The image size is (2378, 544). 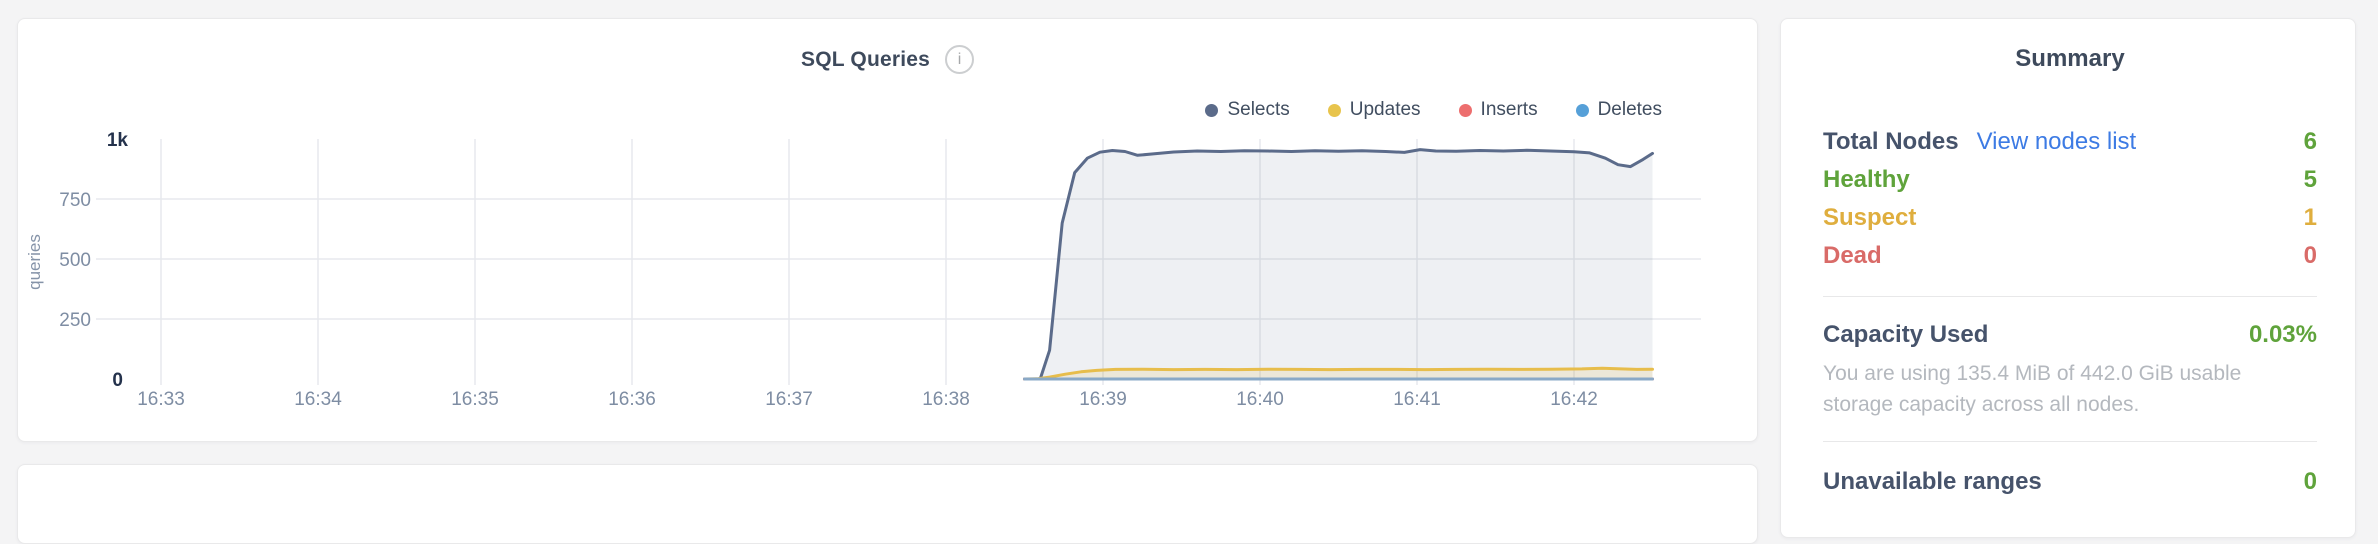 What do you see at coordinates (1891, 141) in the screenshot?
I see `total-nodes-label: Total Nodes` at bounding box center [1891, 141].